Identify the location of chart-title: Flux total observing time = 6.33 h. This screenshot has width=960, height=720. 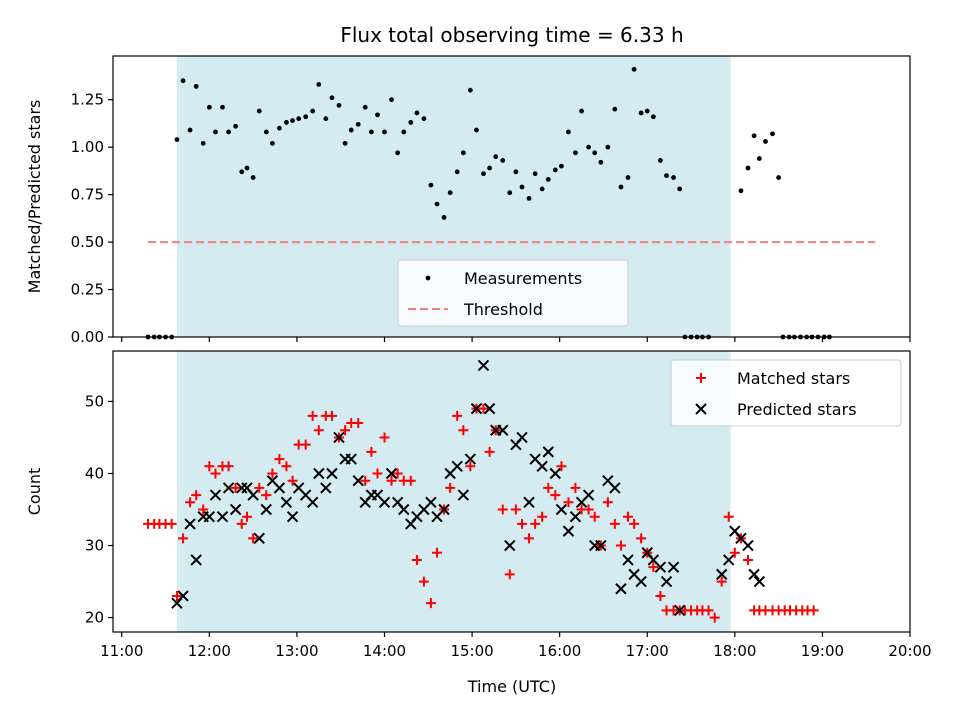
(511, 35).